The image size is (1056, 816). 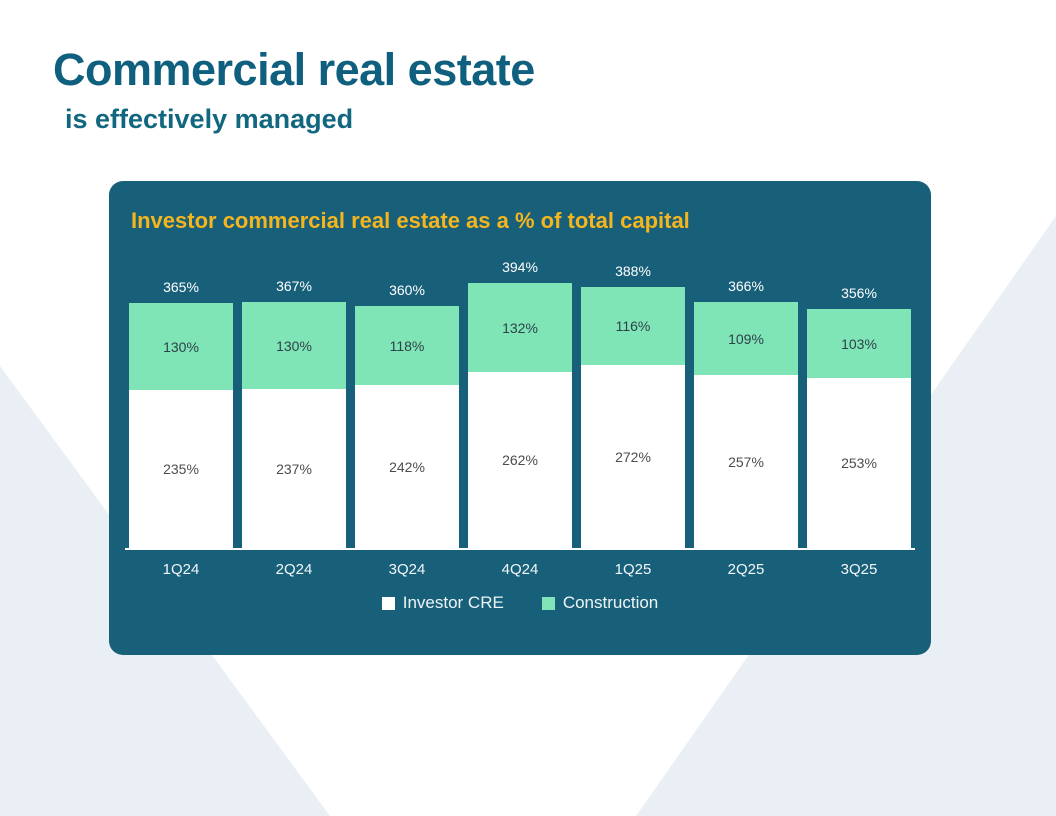 What do you see at coordinates (294, 286) in the screenshot?
I see `bar-total-label: 367%` at bounding box center [294, 286].